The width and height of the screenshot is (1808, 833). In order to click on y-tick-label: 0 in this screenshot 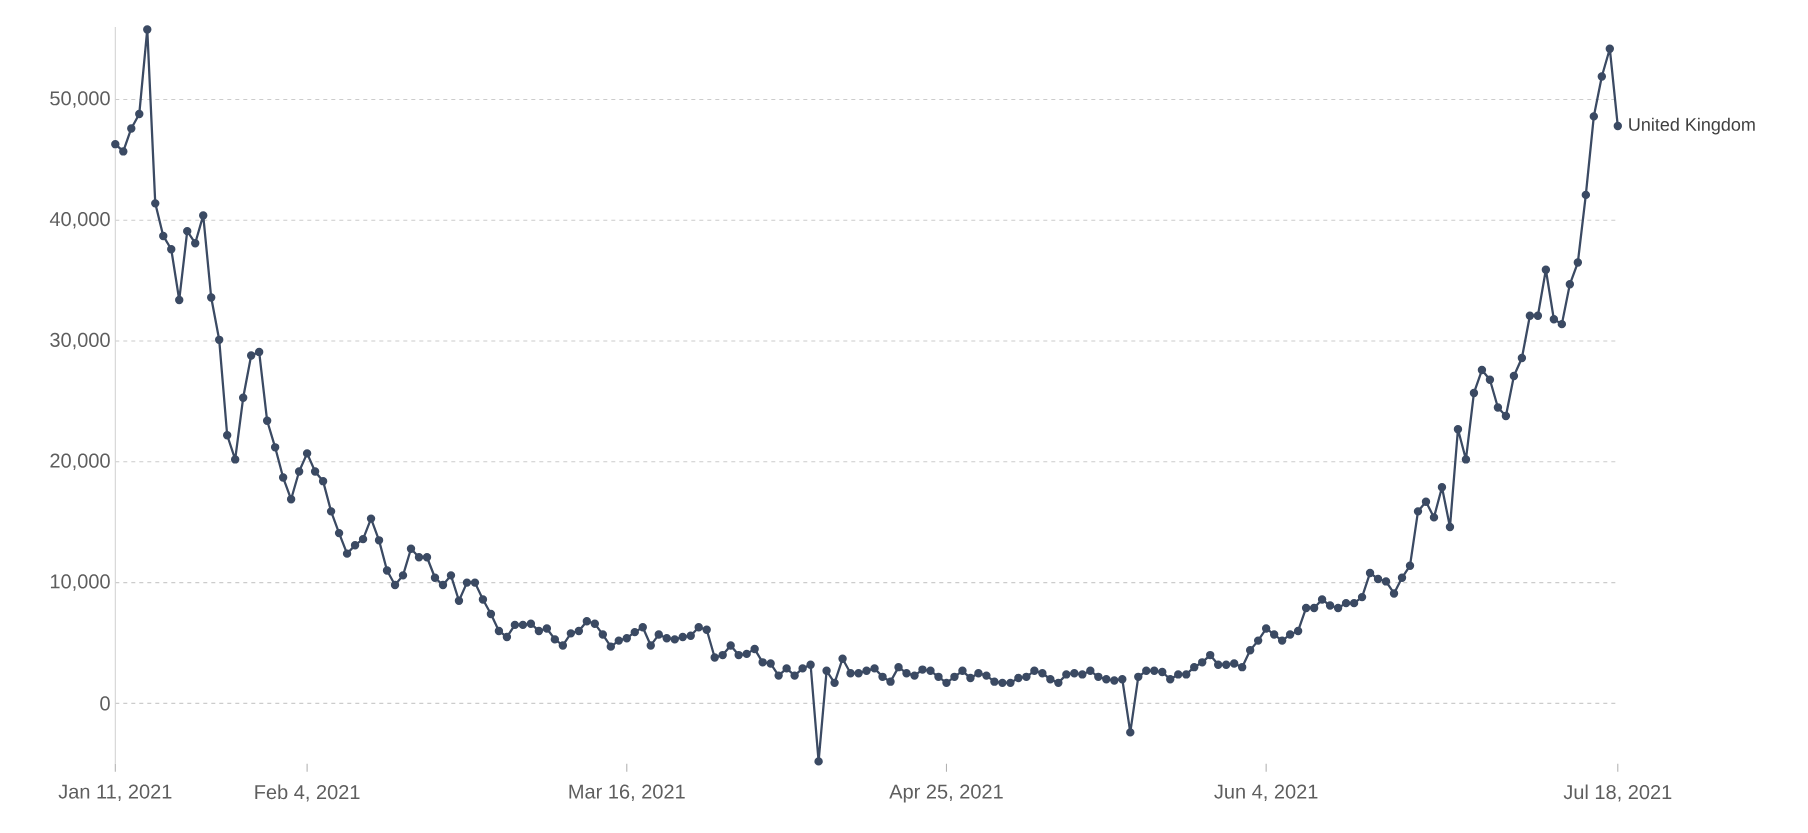, I will do `click(105, 703)`.